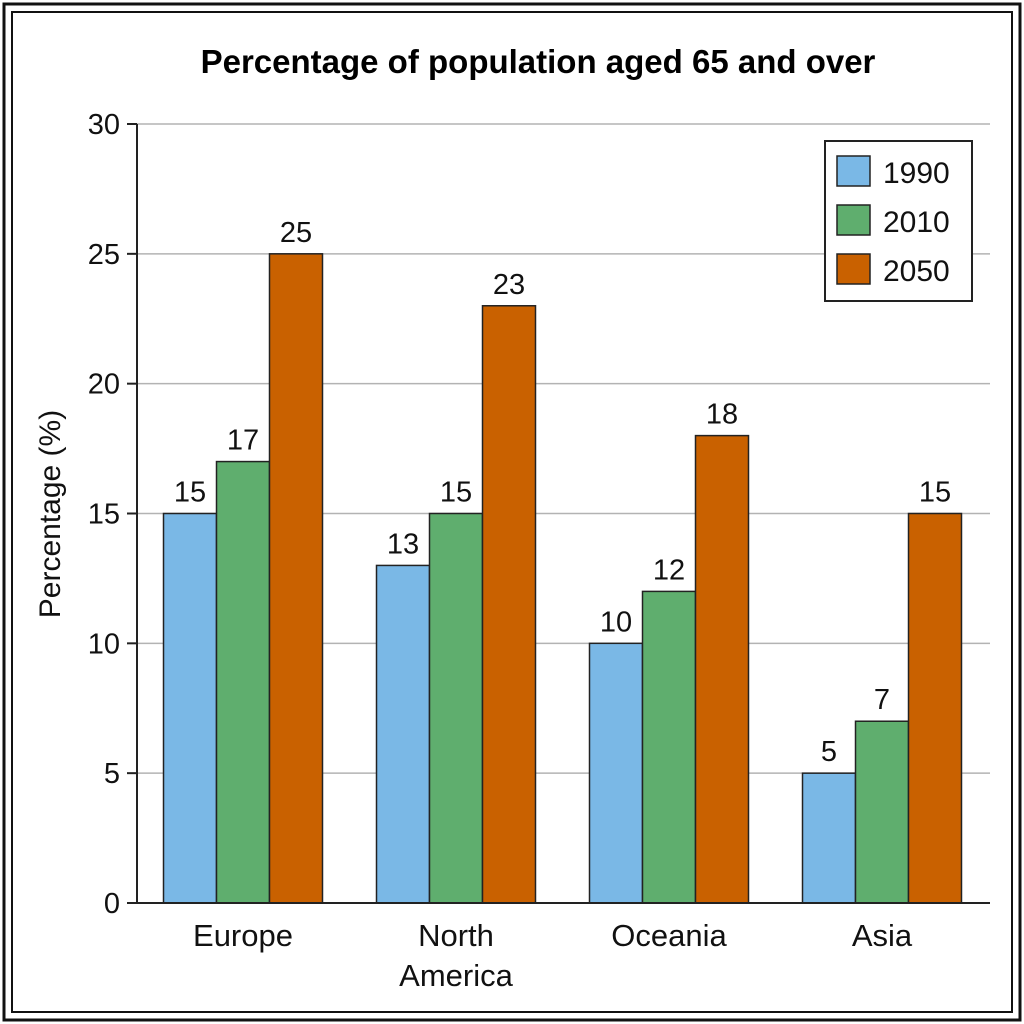  I want to click on data-label: 12, so click(669, 570).